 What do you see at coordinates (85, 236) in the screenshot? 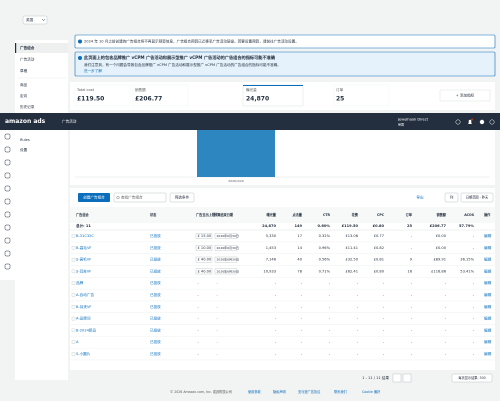
I see `portfolio-name: B-31C32C` at bounding box center [85, 236].